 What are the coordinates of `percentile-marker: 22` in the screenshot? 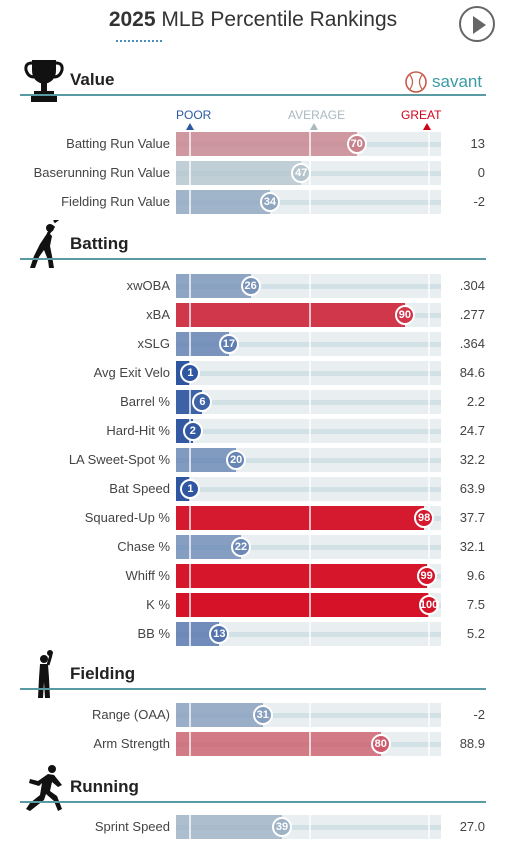 It's located at (241, 547).